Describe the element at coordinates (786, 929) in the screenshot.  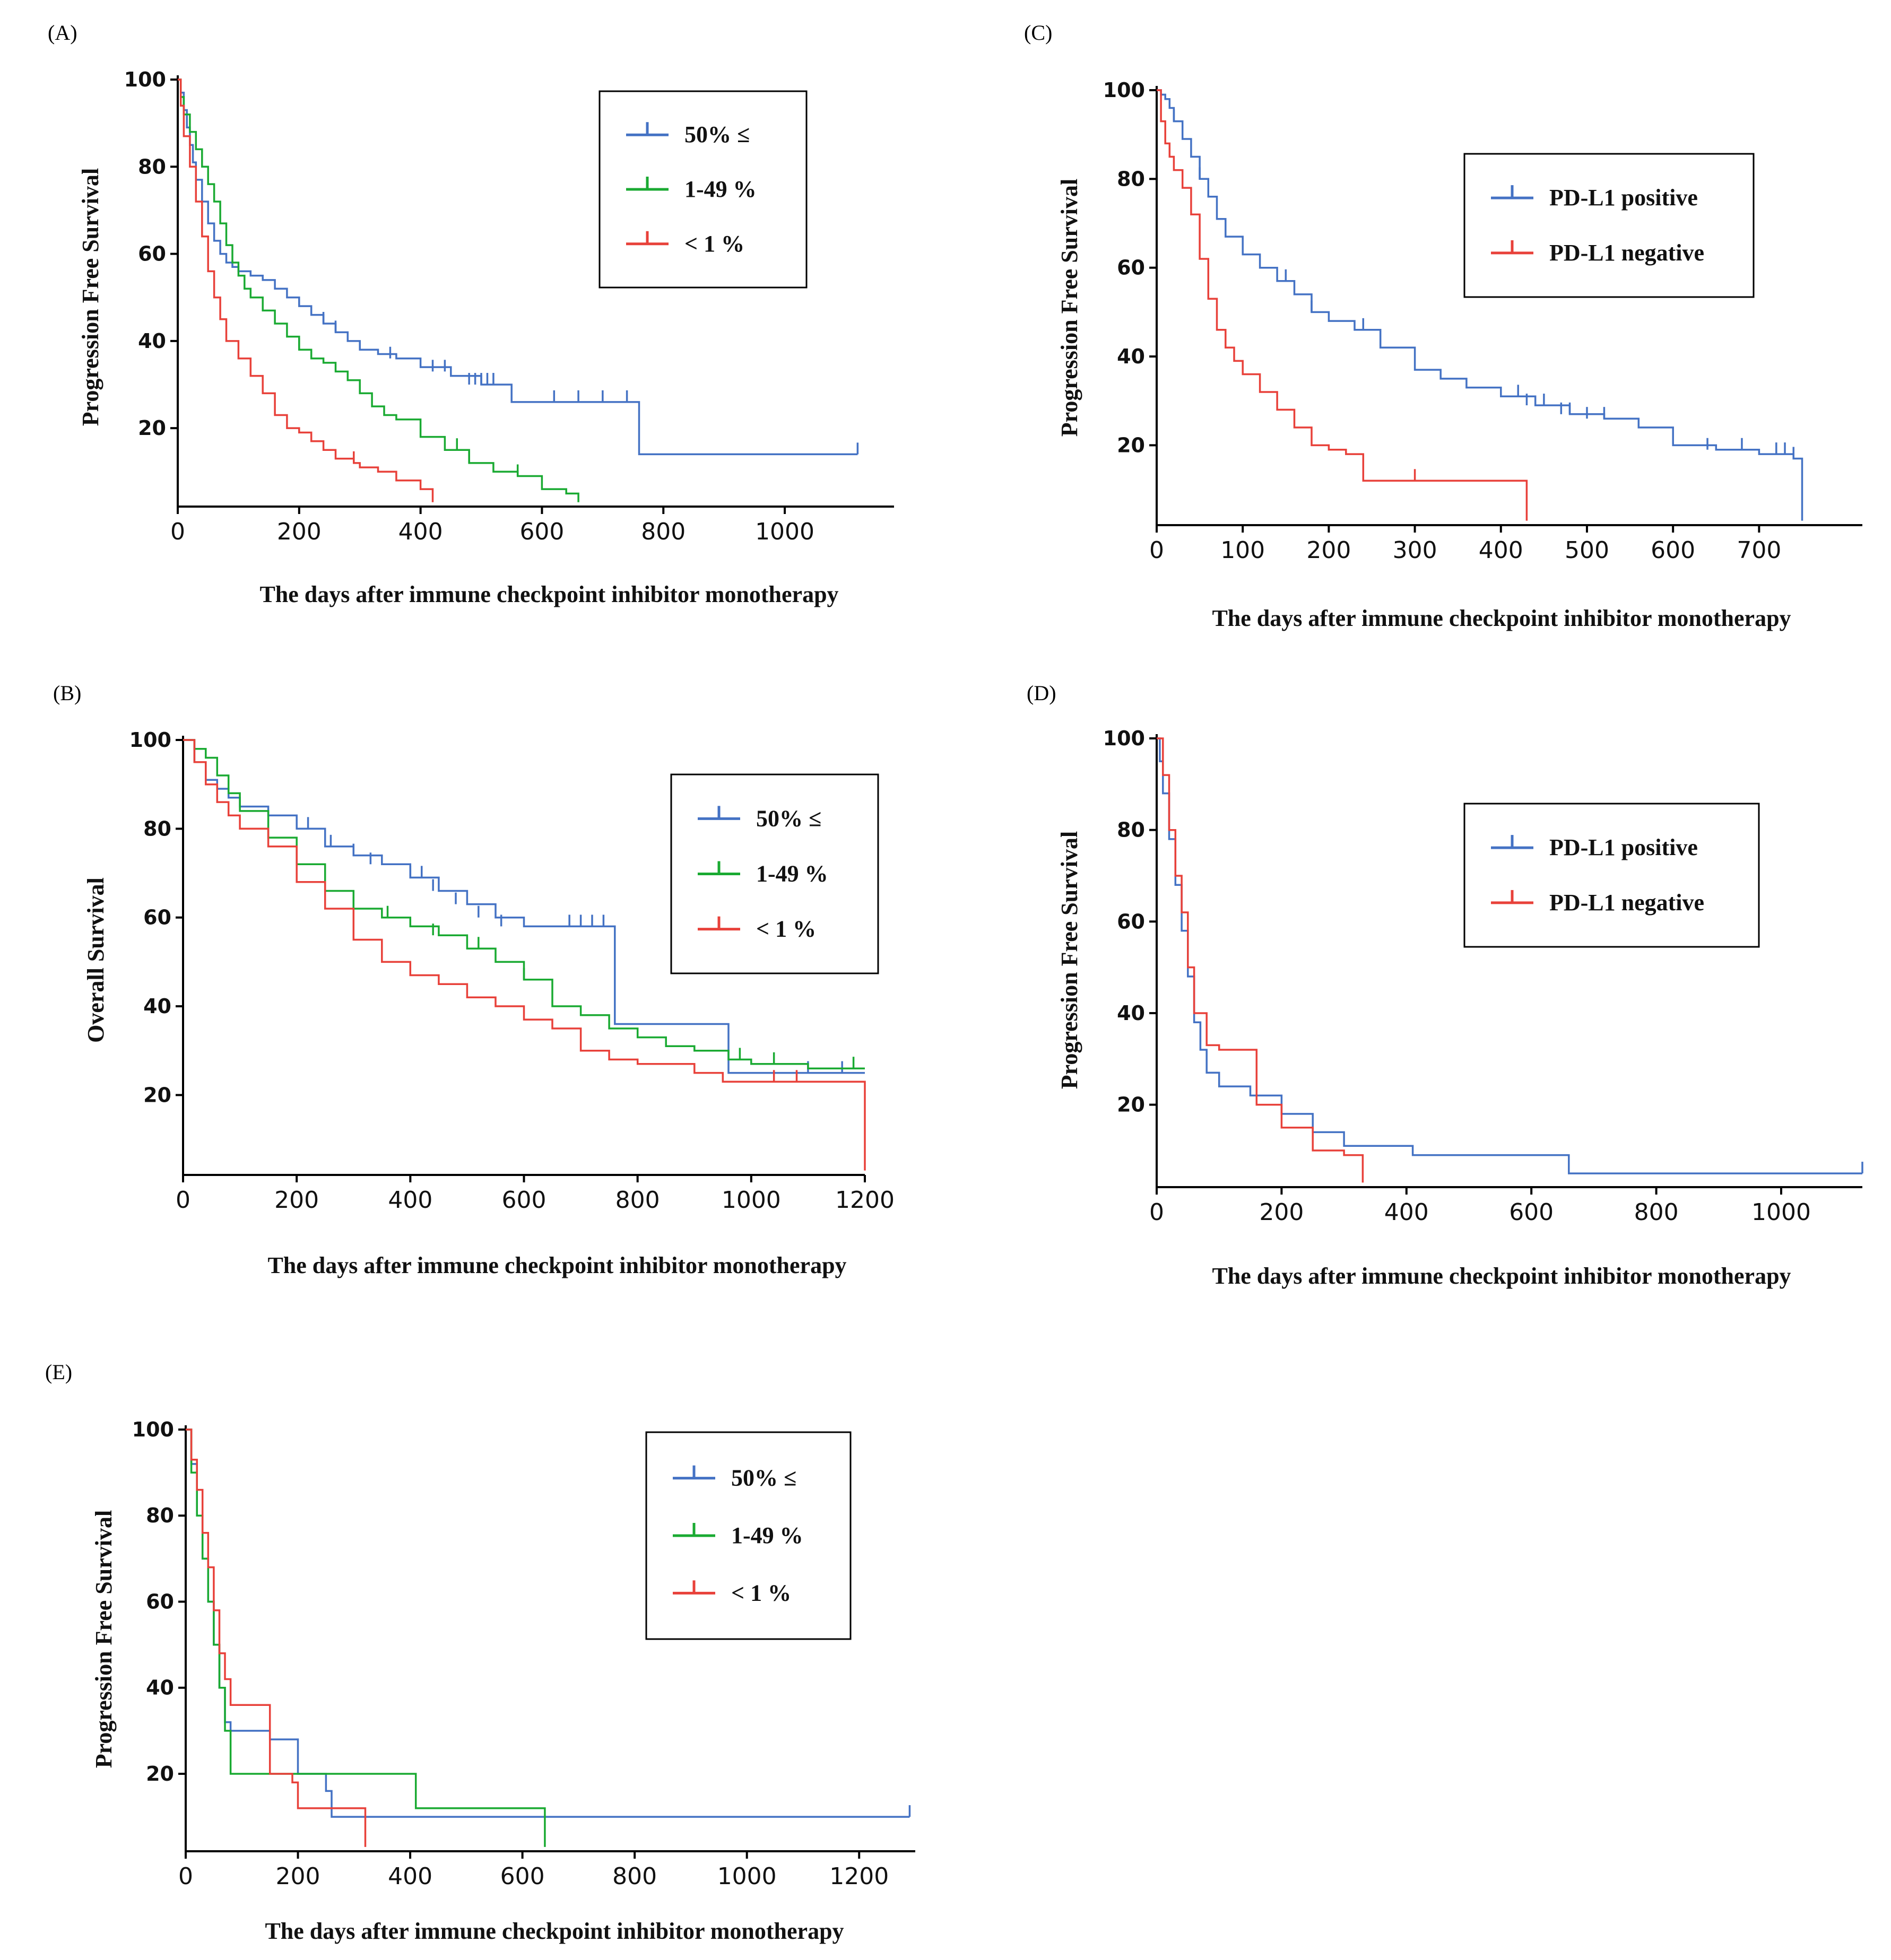
I see `legend-label: < 1 %` at that location.